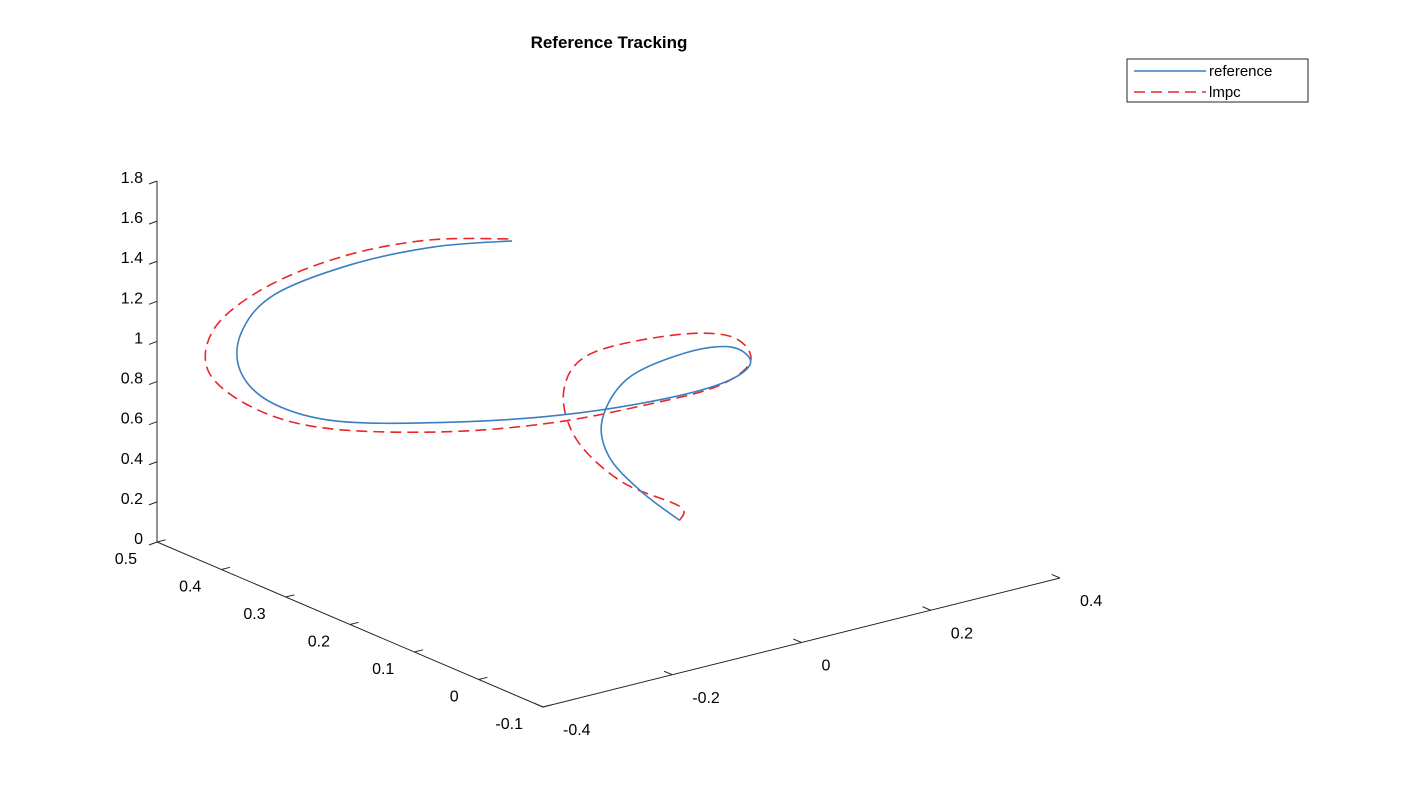 This screenshot has width=1424, height=794. Describe the element at coordinates (132, 178) in the screenshot. I see `z-tick-label: 1.8` at that location.